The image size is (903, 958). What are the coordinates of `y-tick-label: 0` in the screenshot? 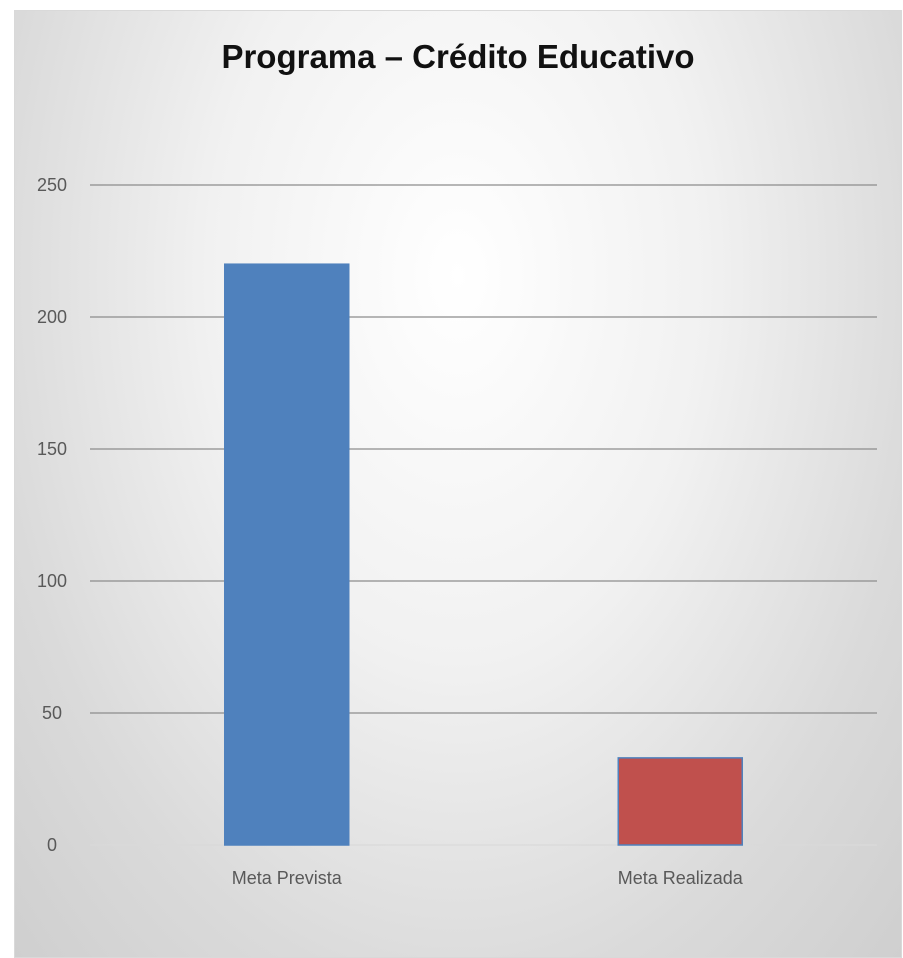 It's located at (52, 845).